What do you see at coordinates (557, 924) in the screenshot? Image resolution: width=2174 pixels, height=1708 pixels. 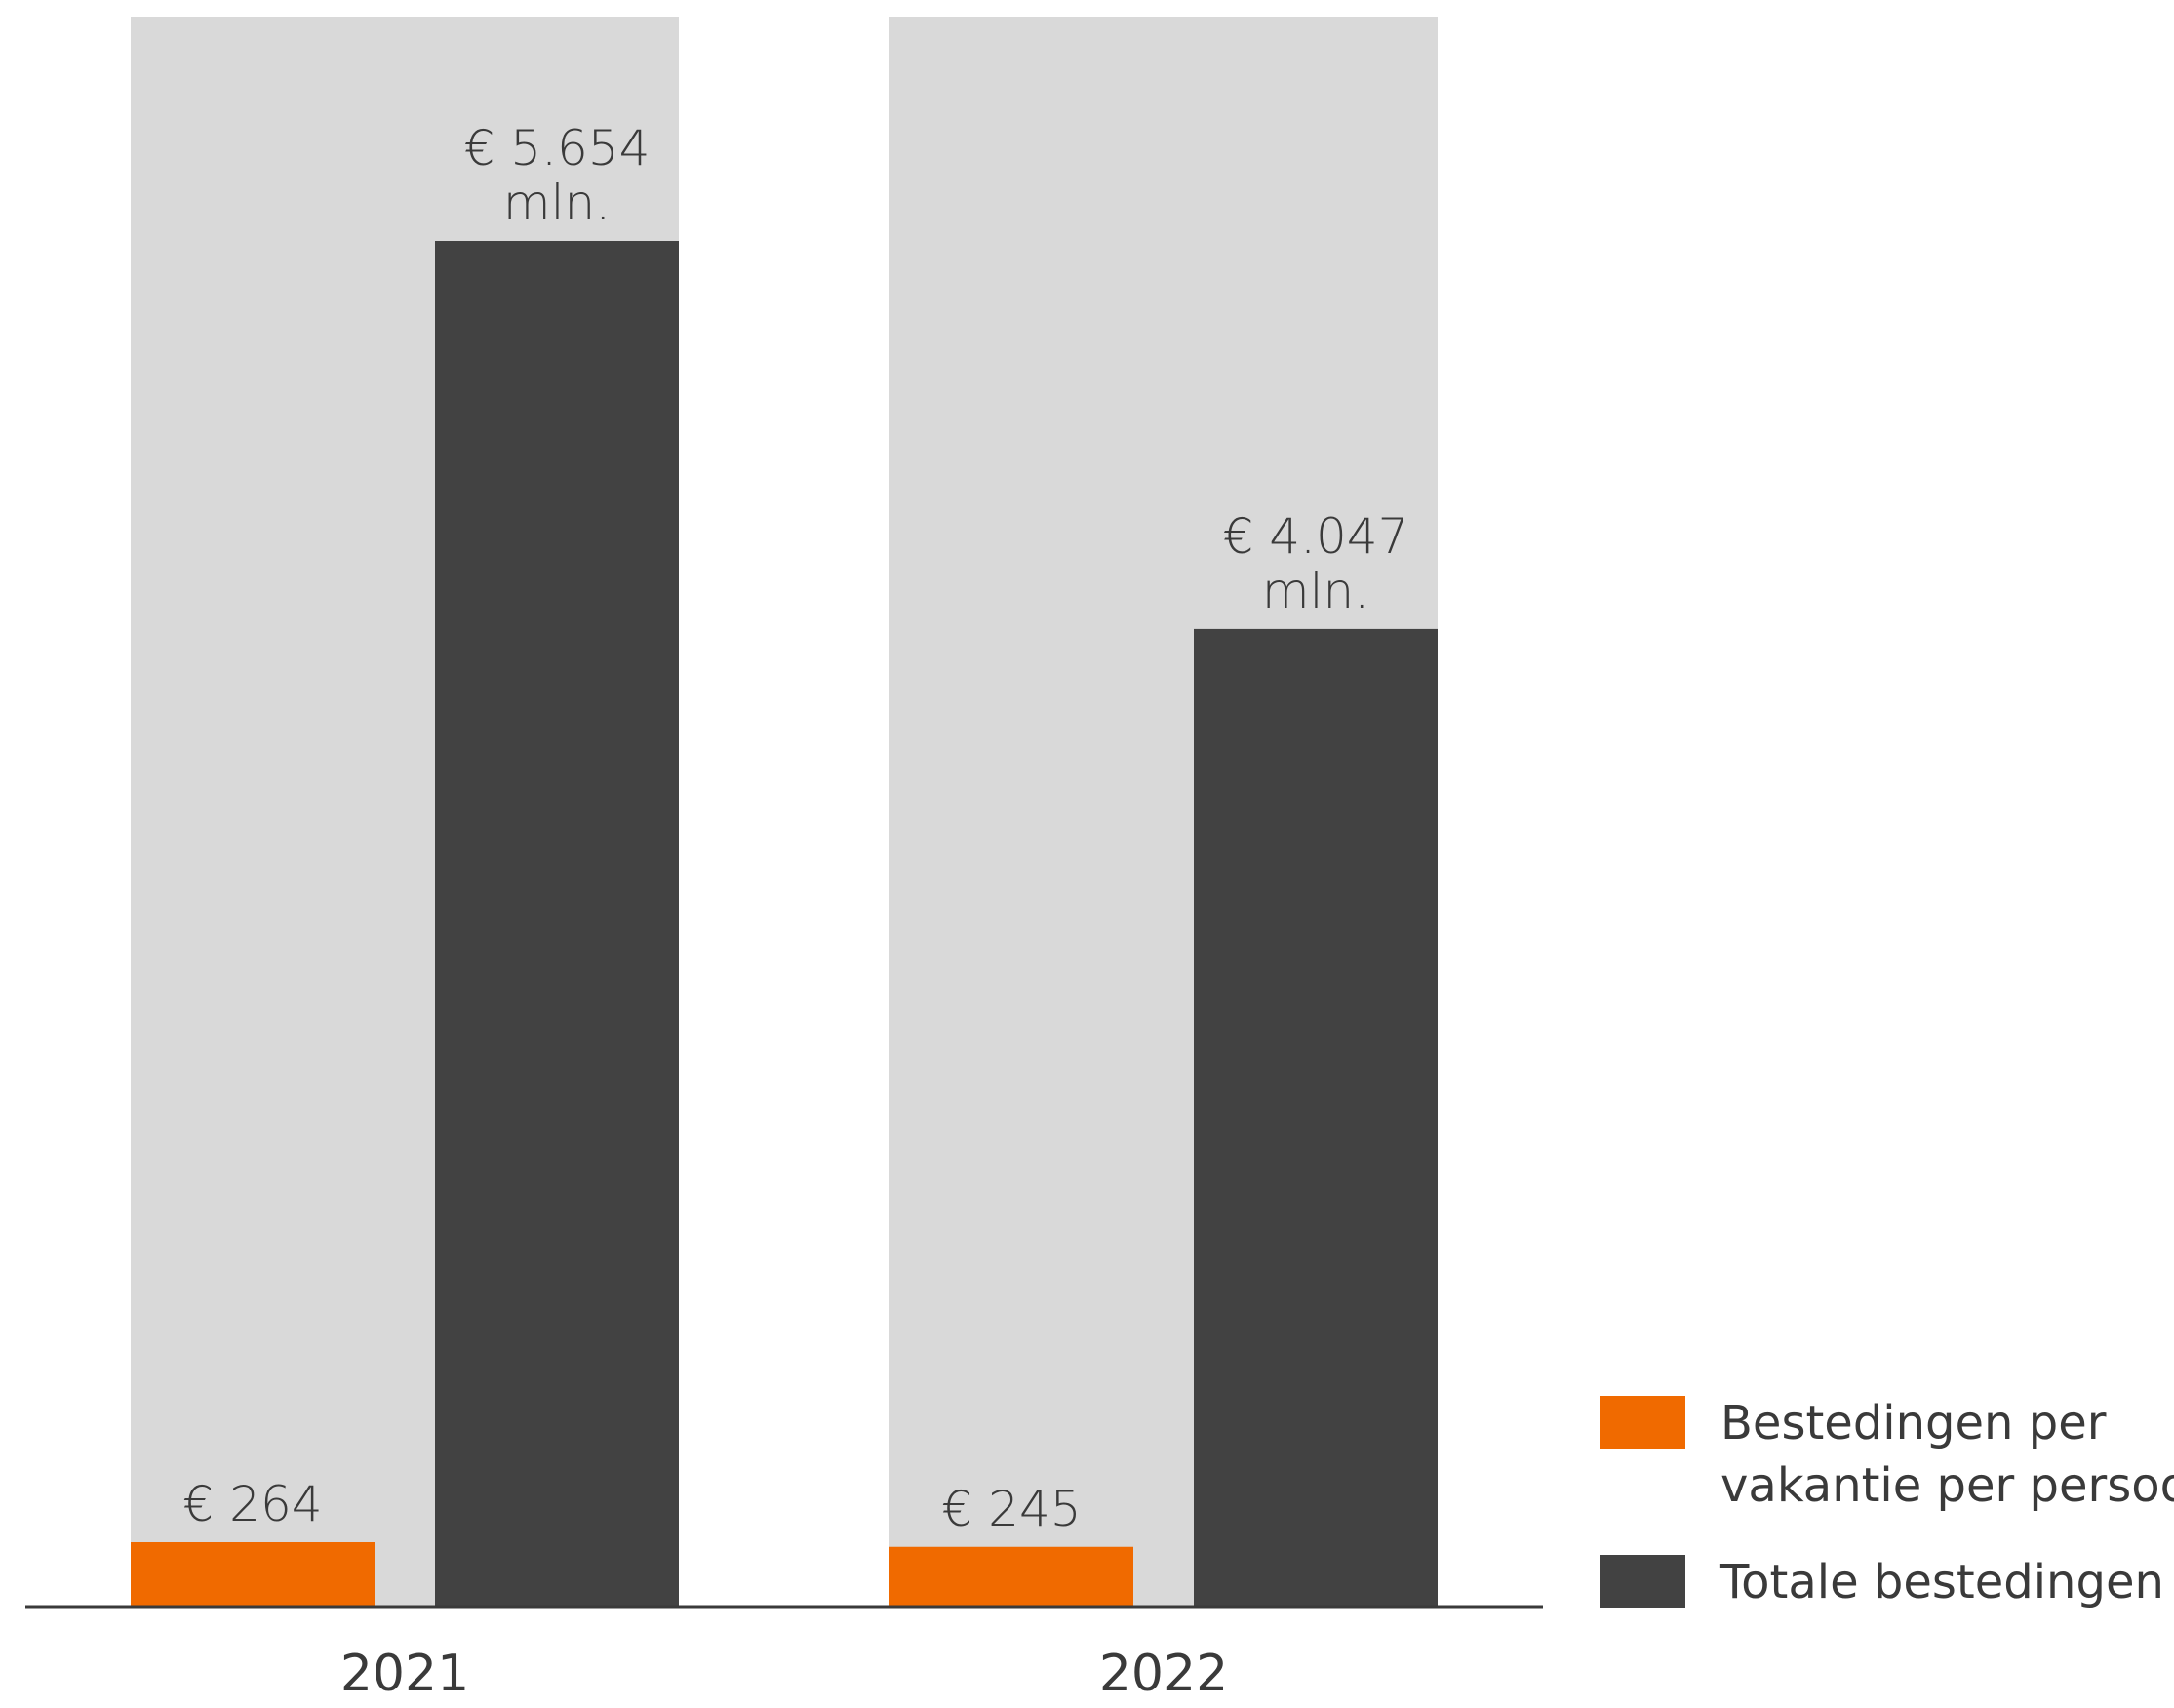 I see `bar-total-2021` at bounding box center [557, 924].